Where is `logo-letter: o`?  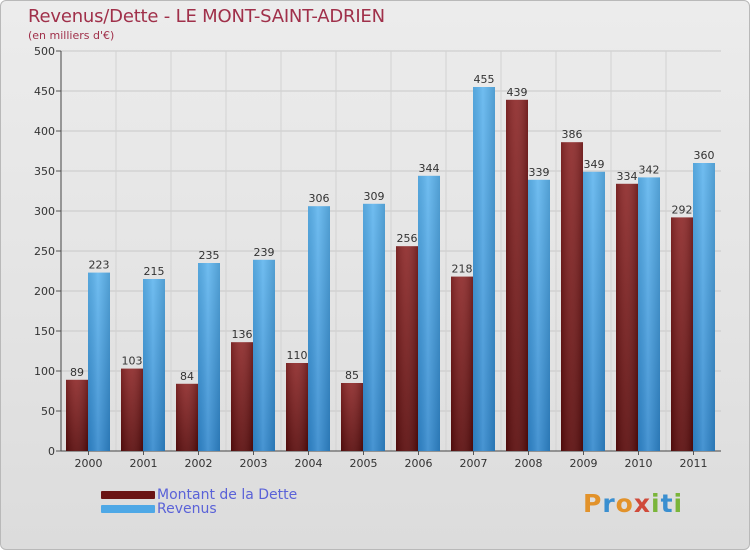 logo-letter: o is located at coordinates (624, 503).